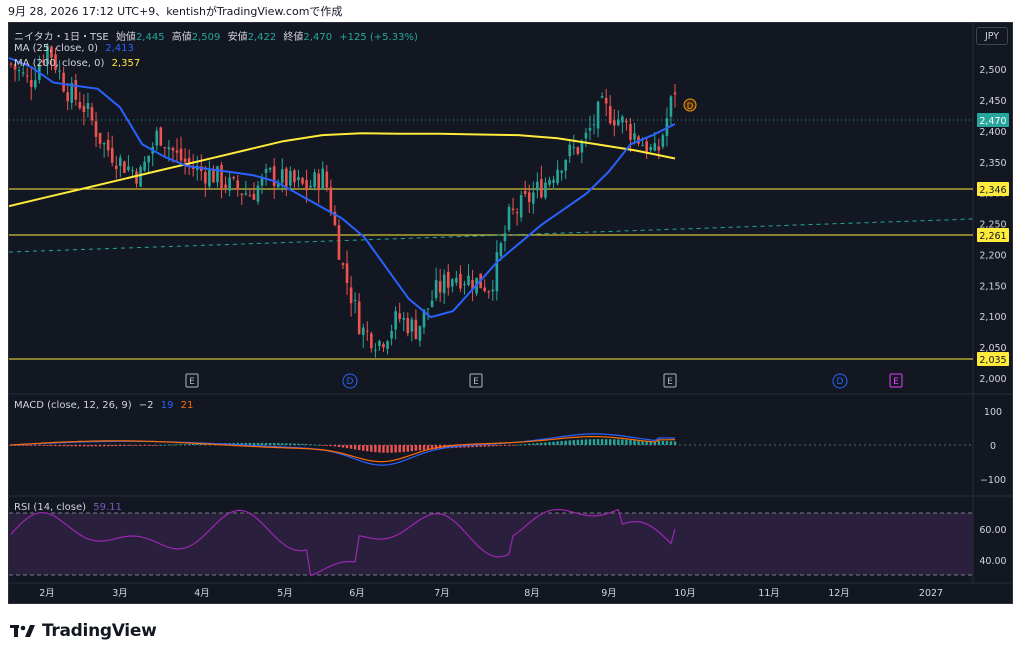  I want to click on event-marker-earnings-3: E, so click(670, 380).